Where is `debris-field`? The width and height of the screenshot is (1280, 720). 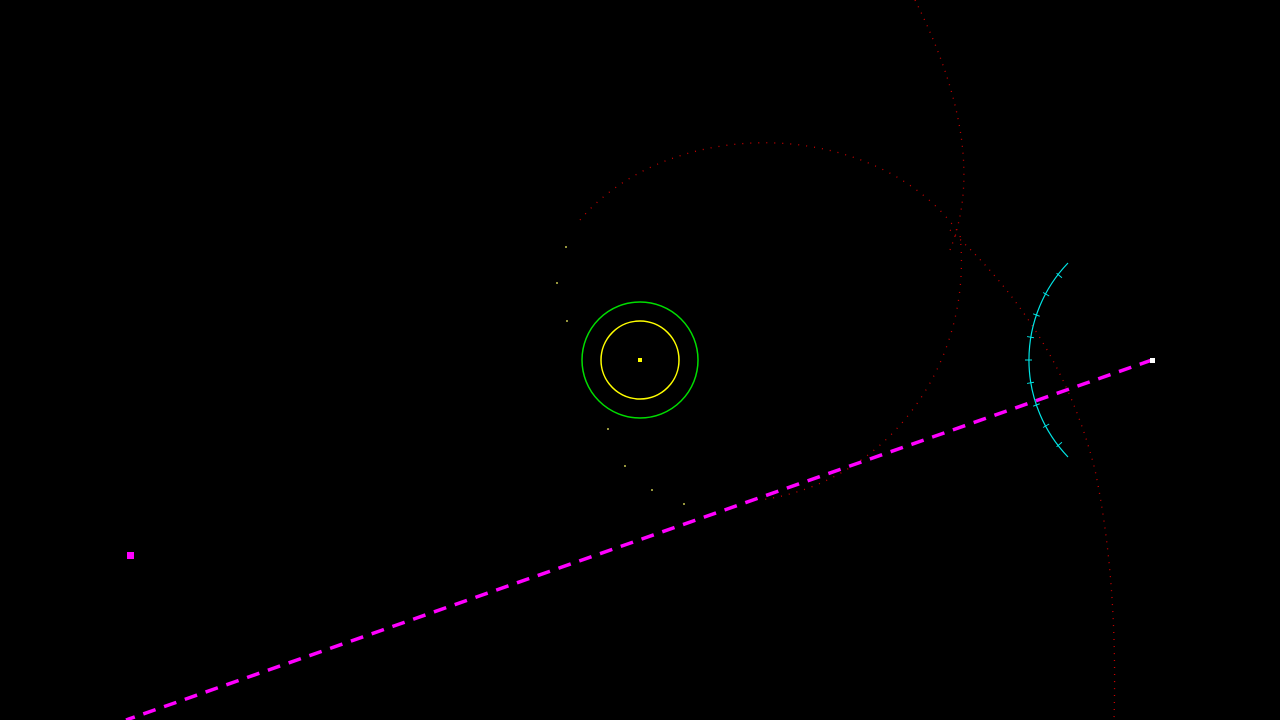
debris-field is located at coordinates (620, 375).